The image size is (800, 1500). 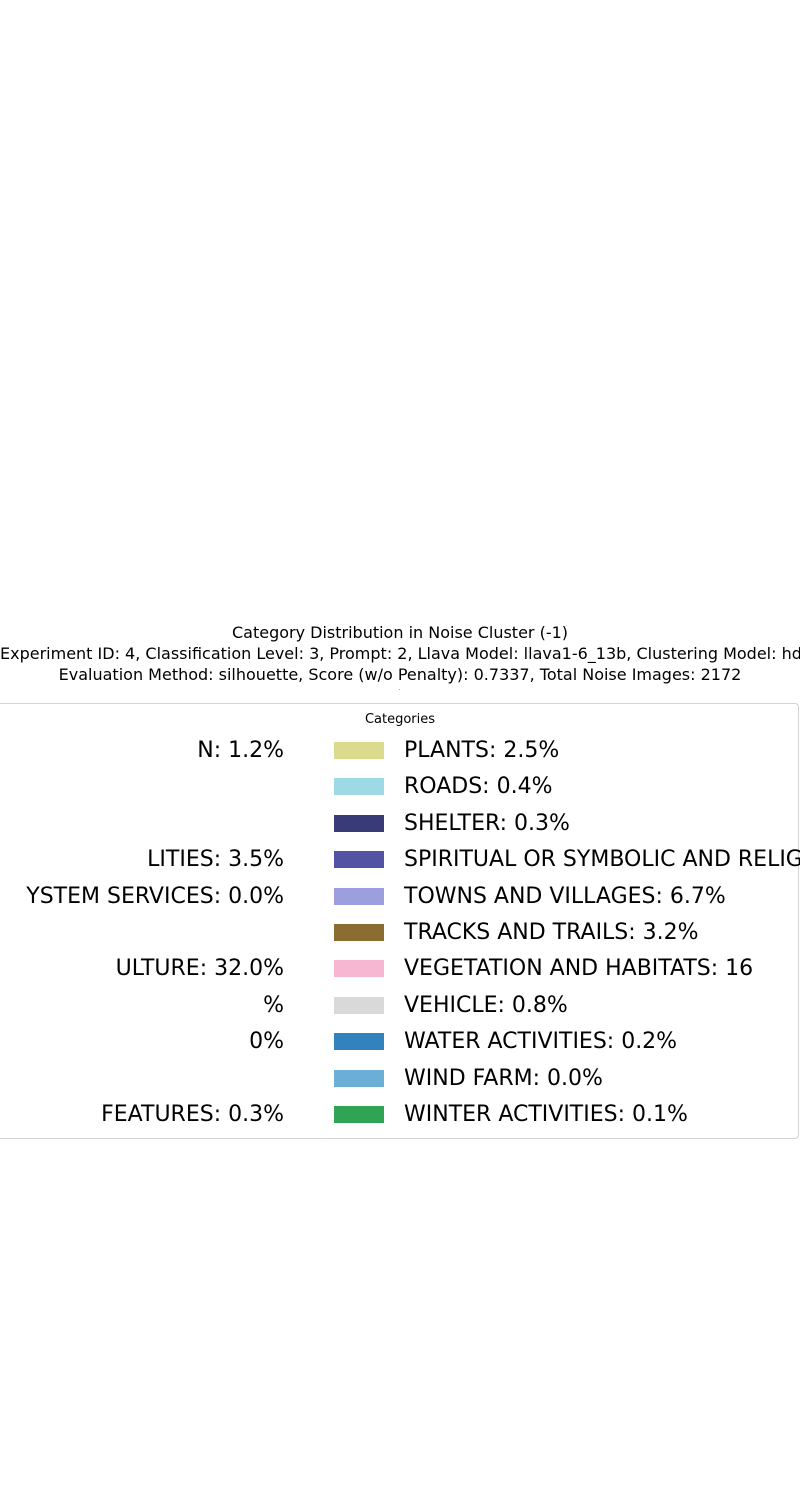 I want to click on legend-item-left: ULTURE: 32.0%, so click(x=150, y=973).